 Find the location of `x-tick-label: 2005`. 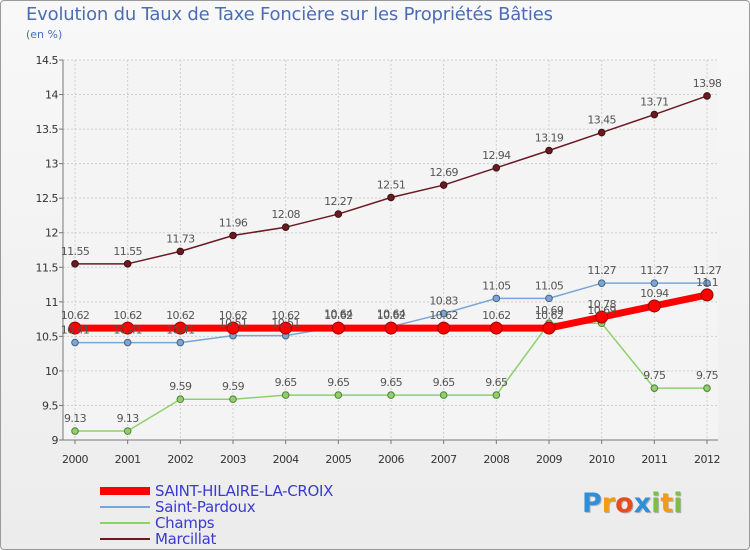

x-tick-label: 2005 is located at coordinates (338, 459).